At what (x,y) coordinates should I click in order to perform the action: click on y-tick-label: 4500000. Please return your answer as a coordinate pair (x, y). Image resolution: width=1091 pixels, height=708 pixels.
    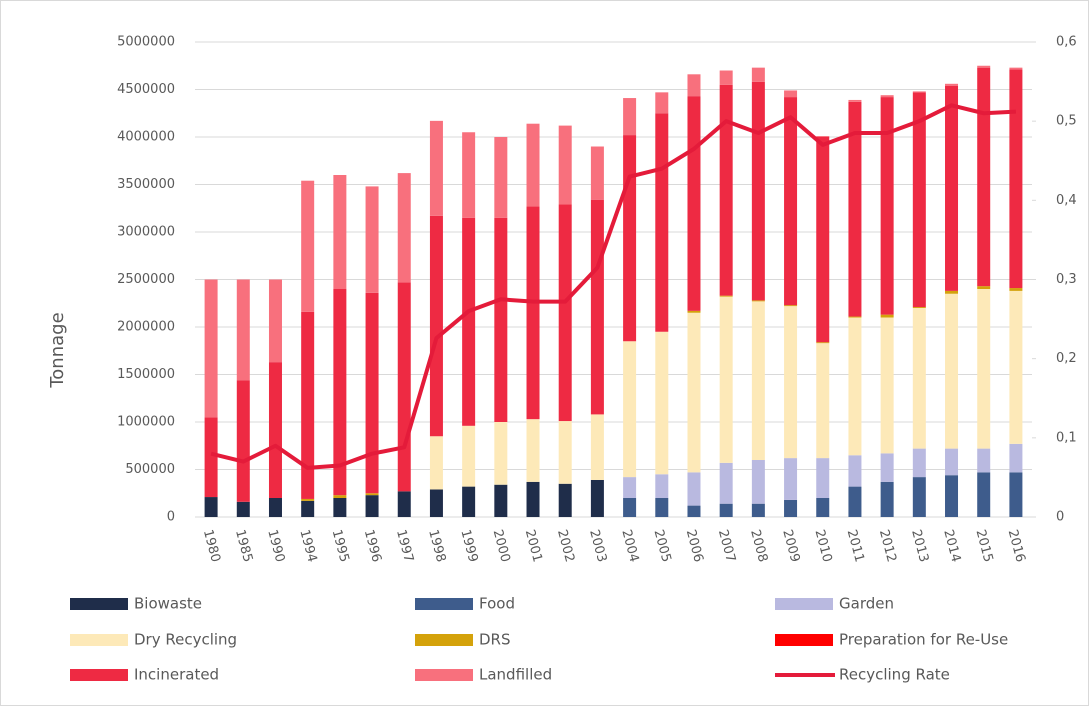
    Looking at the image, I should click on (146, 89).